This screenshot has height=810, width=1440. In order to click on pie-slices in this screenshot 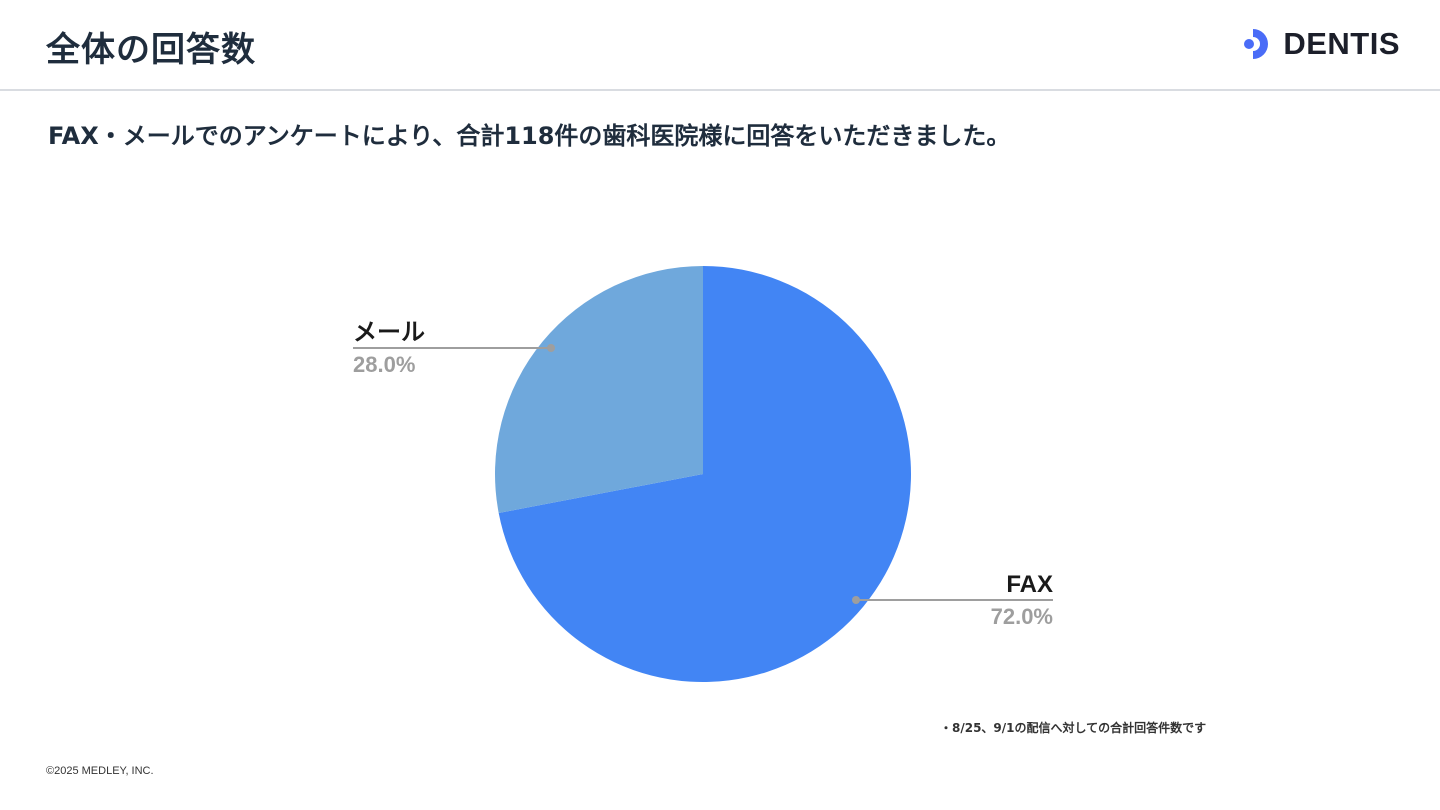, I will do `click(703, 474)`.